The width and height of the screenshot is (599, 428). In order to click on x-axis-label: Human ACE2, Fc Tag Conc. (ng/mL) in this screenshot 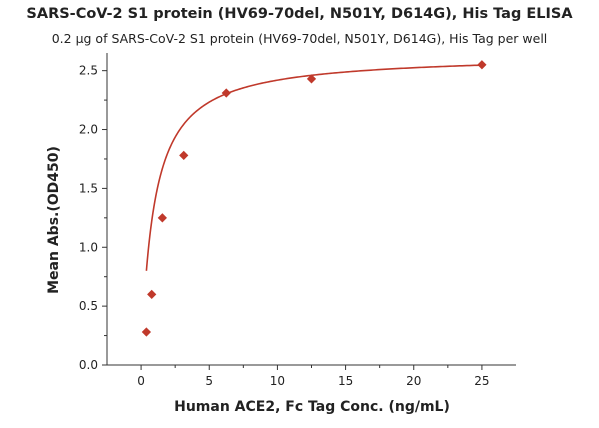, I will do `click(312, 407)`.